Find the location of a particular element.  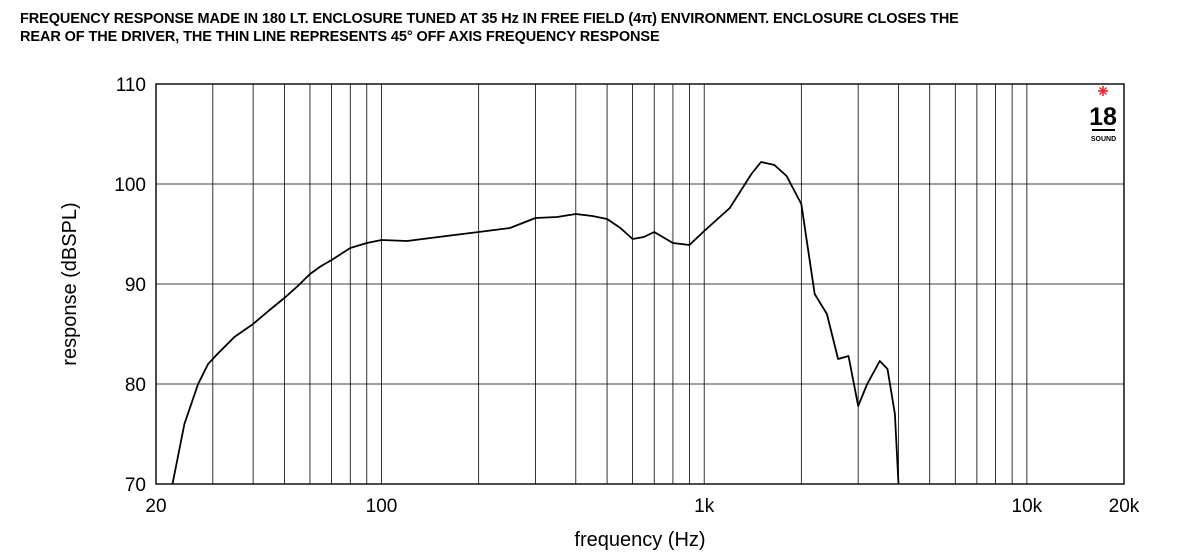

x-tick-label: 20 is located at coordinates (155, 506).